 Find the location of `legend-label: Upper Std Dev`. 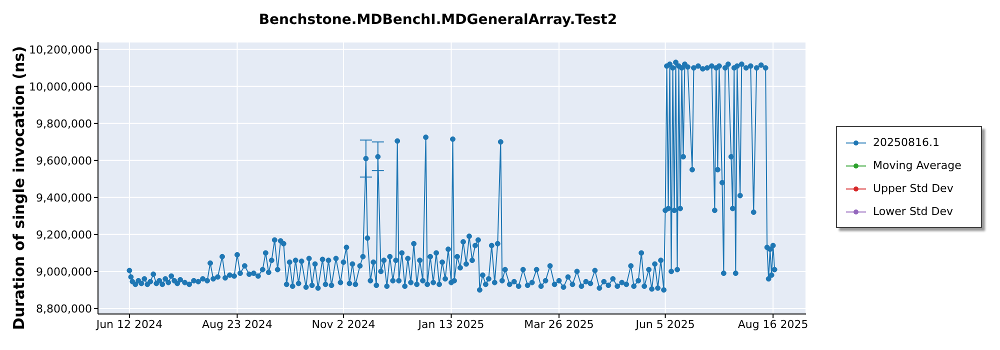

legend-label: Upper Std Dev is located at coordinates (913, 188).